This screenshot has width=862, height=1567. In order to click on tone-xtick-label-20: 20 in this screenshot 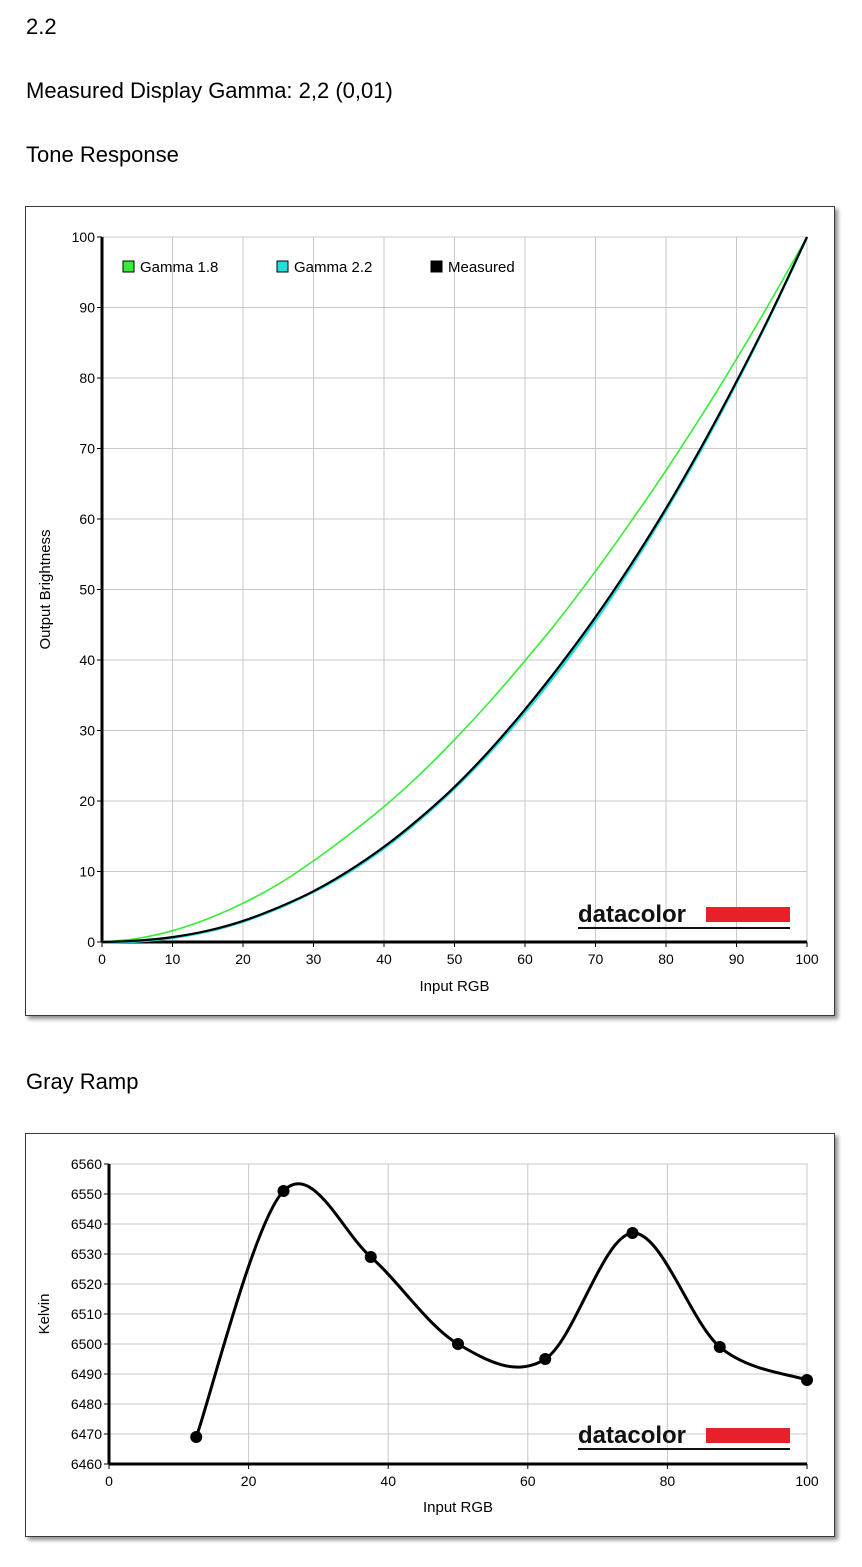, I will do `click(243, 959)`.